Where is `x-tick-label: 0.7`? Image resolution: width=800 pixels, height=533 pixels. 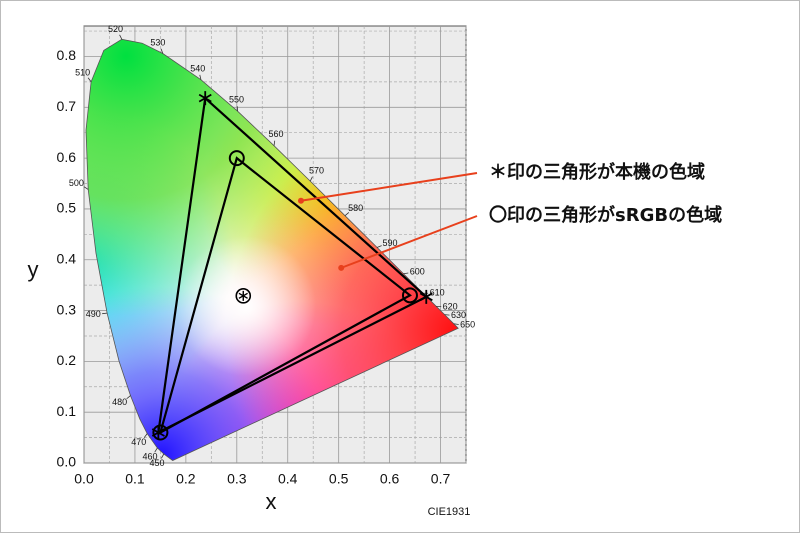
x-tick-label: 0.7 is located at coordinates (441, 479).